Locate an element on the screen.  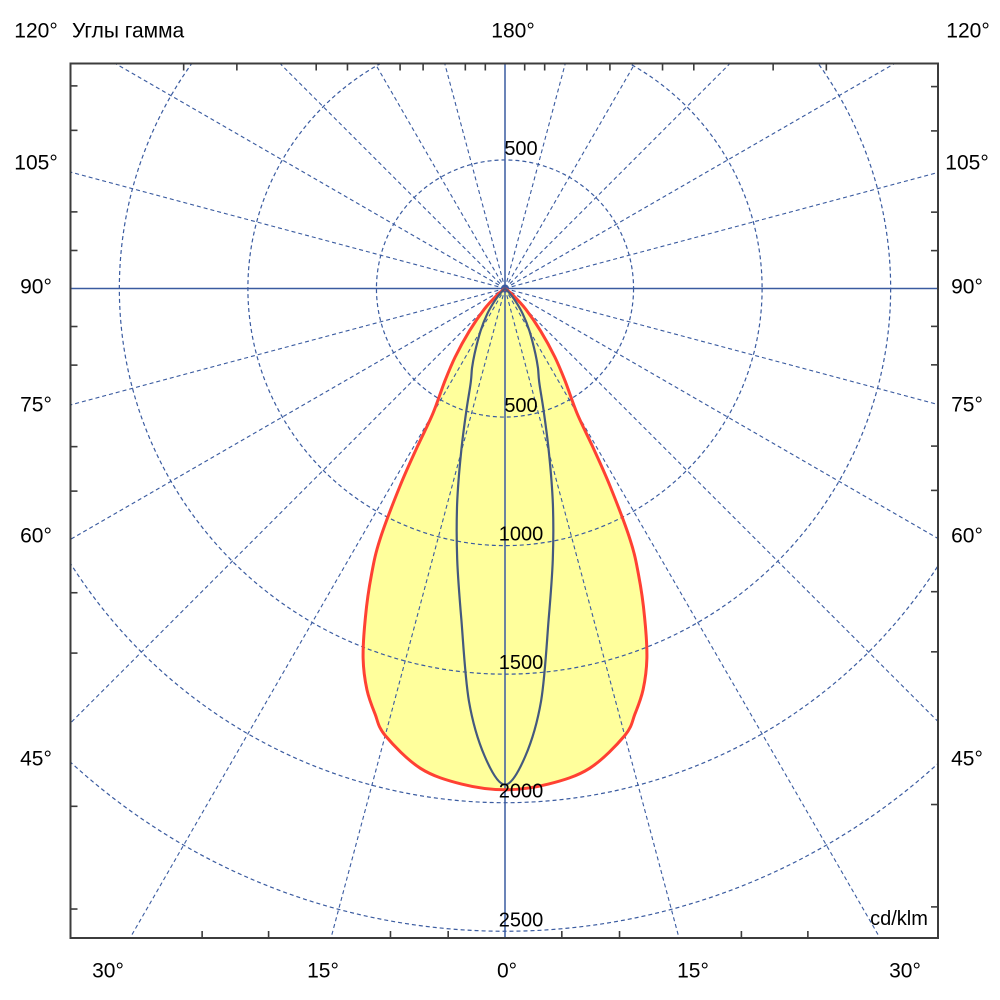
narrow-lobe-outline is located at coordinates (505, 536).